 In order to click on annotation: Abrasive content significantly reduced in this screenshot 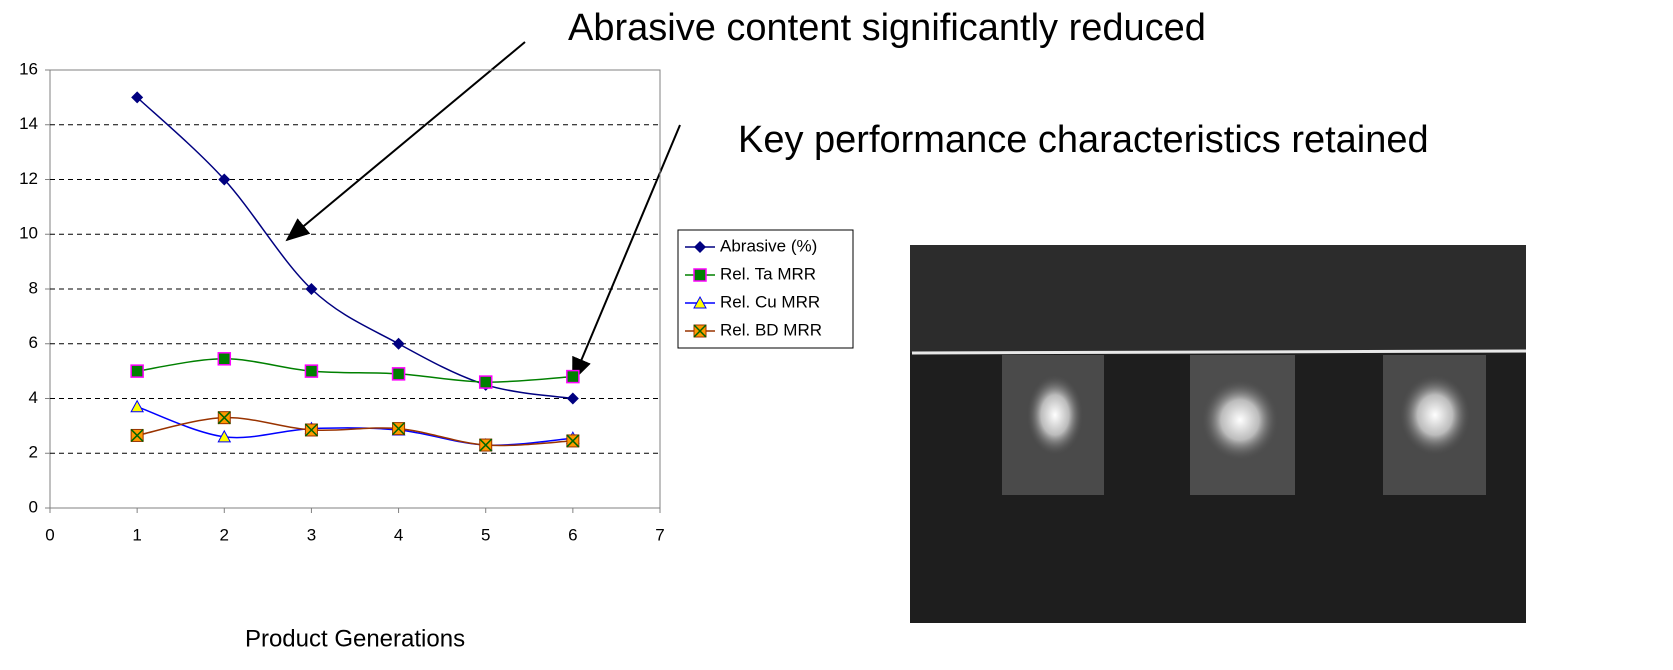, I will do `click(887, 28)`.